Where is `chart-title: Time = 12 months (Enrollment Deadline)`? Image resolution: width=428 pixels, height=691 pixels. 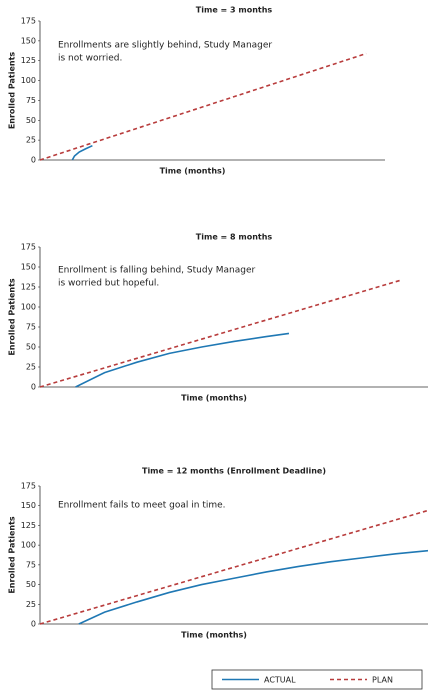
chart-title: Time = 12 months (Enrollment Deadline) is located at coordinates (234, 471).